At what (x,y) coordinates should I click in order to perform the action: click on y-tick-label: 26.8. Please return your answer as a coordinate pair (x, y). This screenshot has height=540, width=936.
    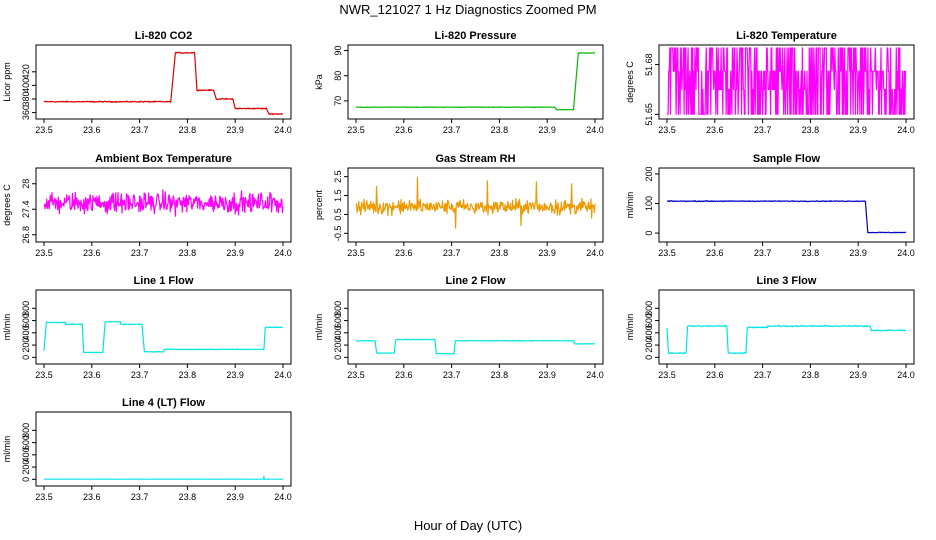
    Looking at the image, I should click on (26, 235).